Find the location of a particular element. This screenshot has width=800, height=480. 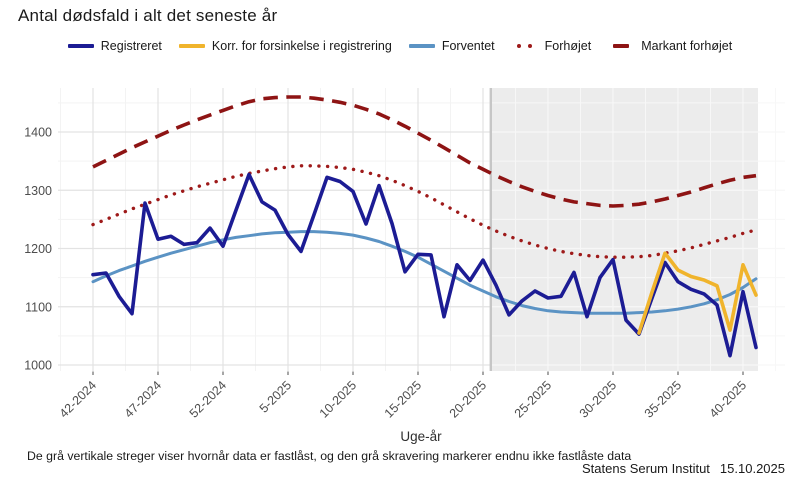

y-tick-label: 1000 is located at coordinates (38, 366).